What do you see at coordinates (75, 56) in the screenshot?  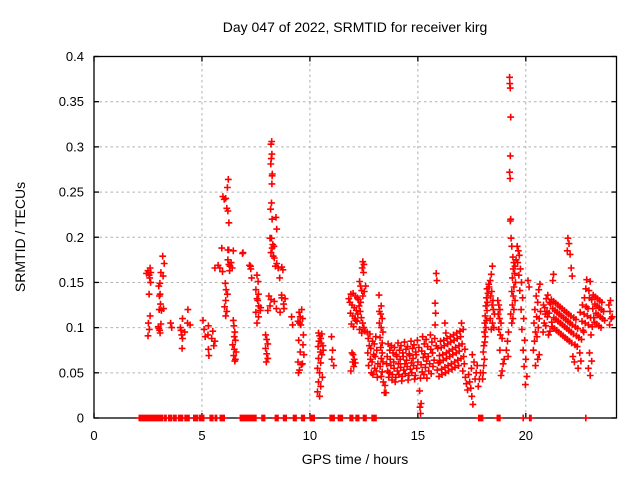 I see `y-tick-label: 0.4` at bounding box center [75, 56].